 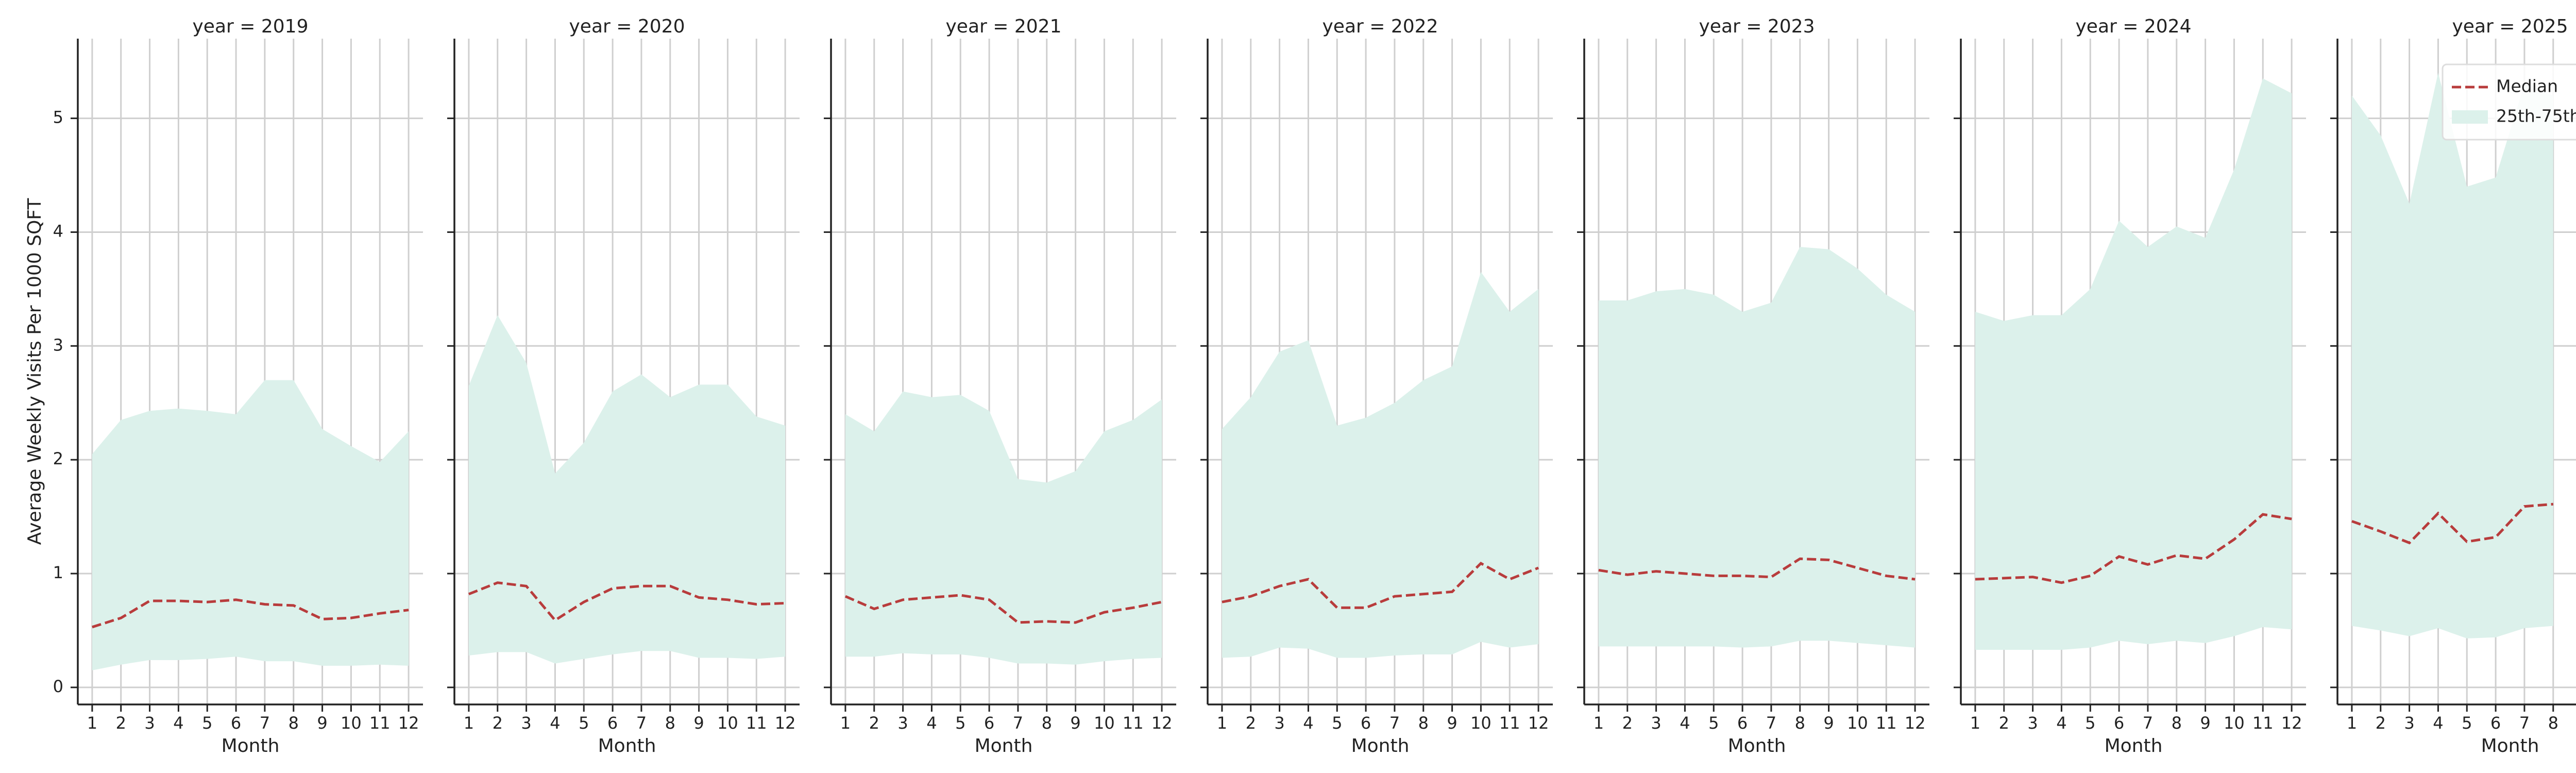 What do you see at coordinates (58, 686) in the screenshot?
I see `y-tick-label: 0` at bounding box center [58, 686].